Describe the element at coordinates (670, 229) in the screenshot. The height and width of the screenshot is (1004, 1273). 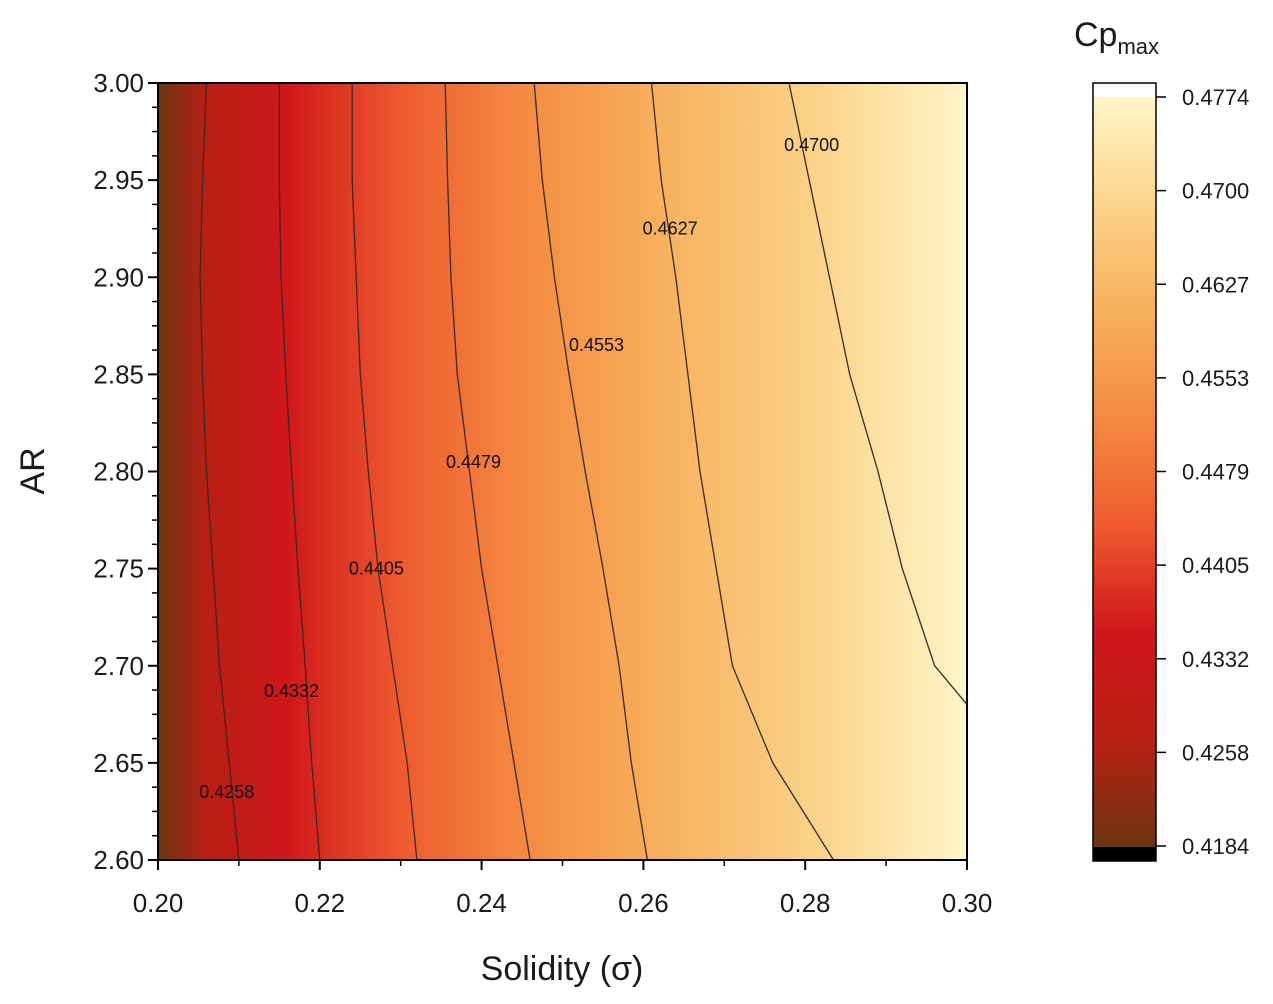
I see `contour-label: 0.4627` at that location.